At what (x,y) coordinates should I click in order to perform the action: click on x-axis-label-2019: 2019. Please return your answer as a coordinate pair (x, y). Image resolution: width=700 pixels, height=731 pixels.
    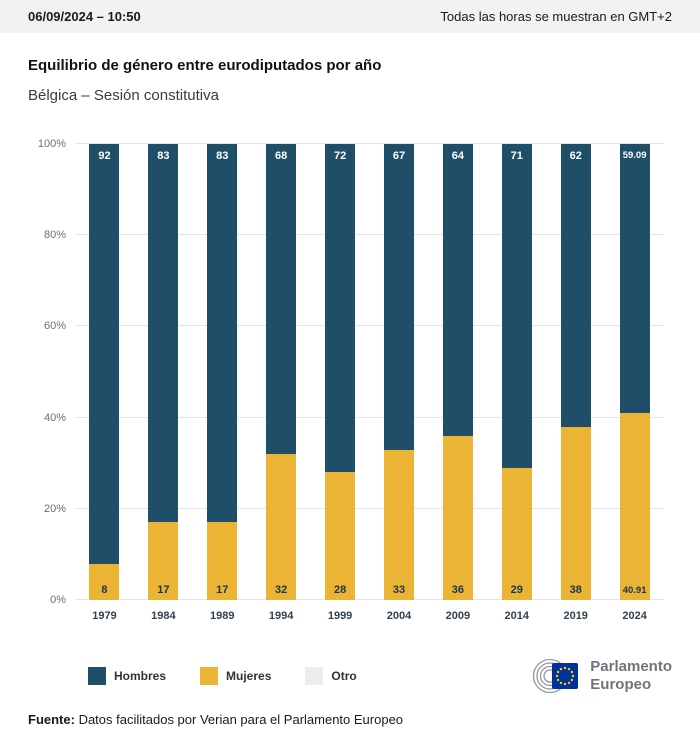
    Looking at the image, I should click on (575, 616).